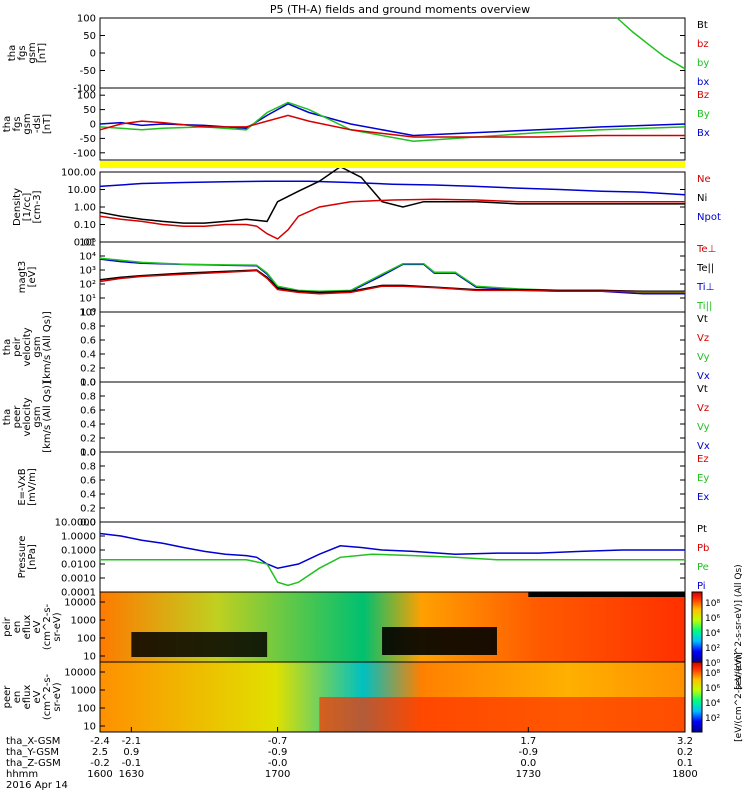  I want to click on y-tick-label: 10.00, so click(81, 190).